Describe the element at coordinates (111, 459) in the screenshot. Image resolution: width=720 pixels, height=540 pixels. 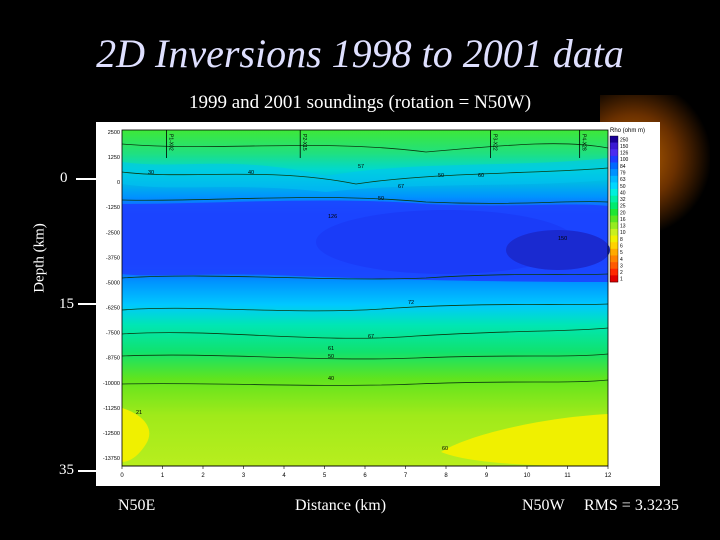
I see `y-tick-label: -13750` at that location.